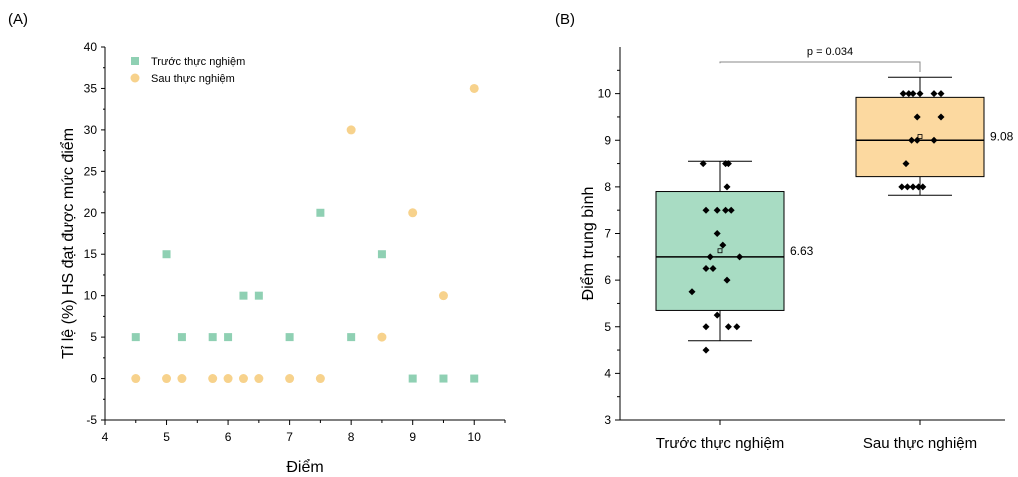  What do you see at coordinates (93, 379) in the screenshot?
I see `a-y-tick-label: 0` at bounding box center [93, 379].